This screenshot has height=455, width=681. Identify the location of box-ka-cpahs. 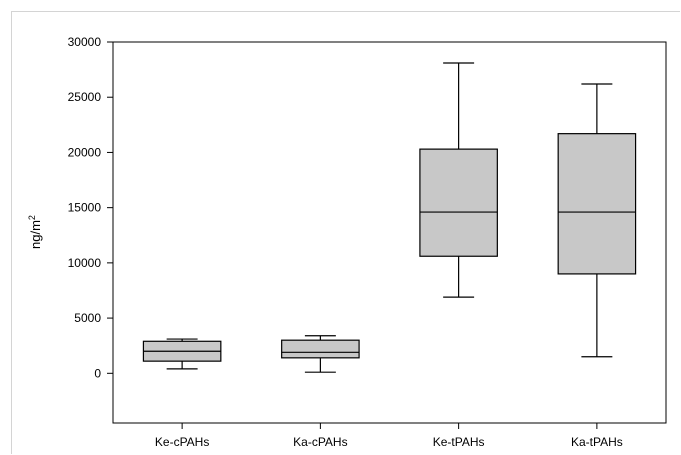
(320, 354).